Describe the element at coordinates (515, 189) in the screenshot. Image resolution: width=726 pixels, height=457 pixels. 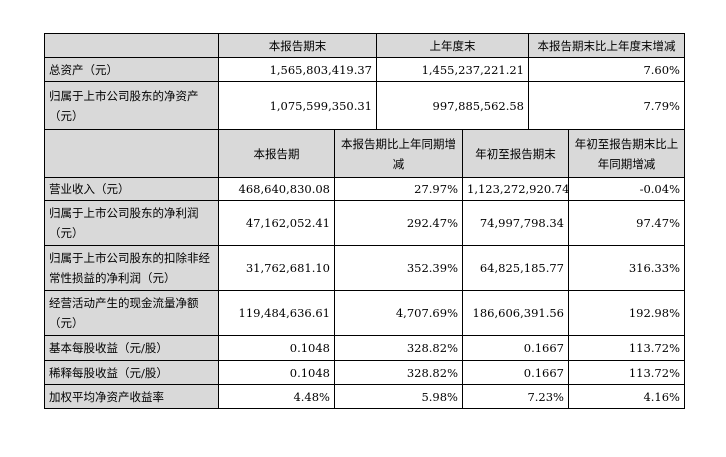
I see `cell-value: 1,123,272,920.74` at that location.